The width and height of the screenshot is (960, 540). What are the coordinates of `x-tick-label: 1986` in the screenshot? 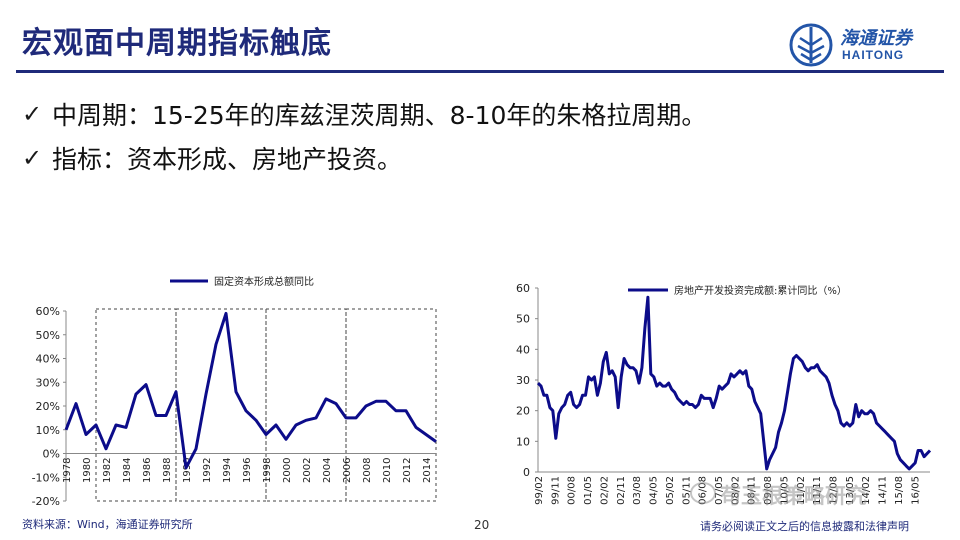 It's located at (147, 470).